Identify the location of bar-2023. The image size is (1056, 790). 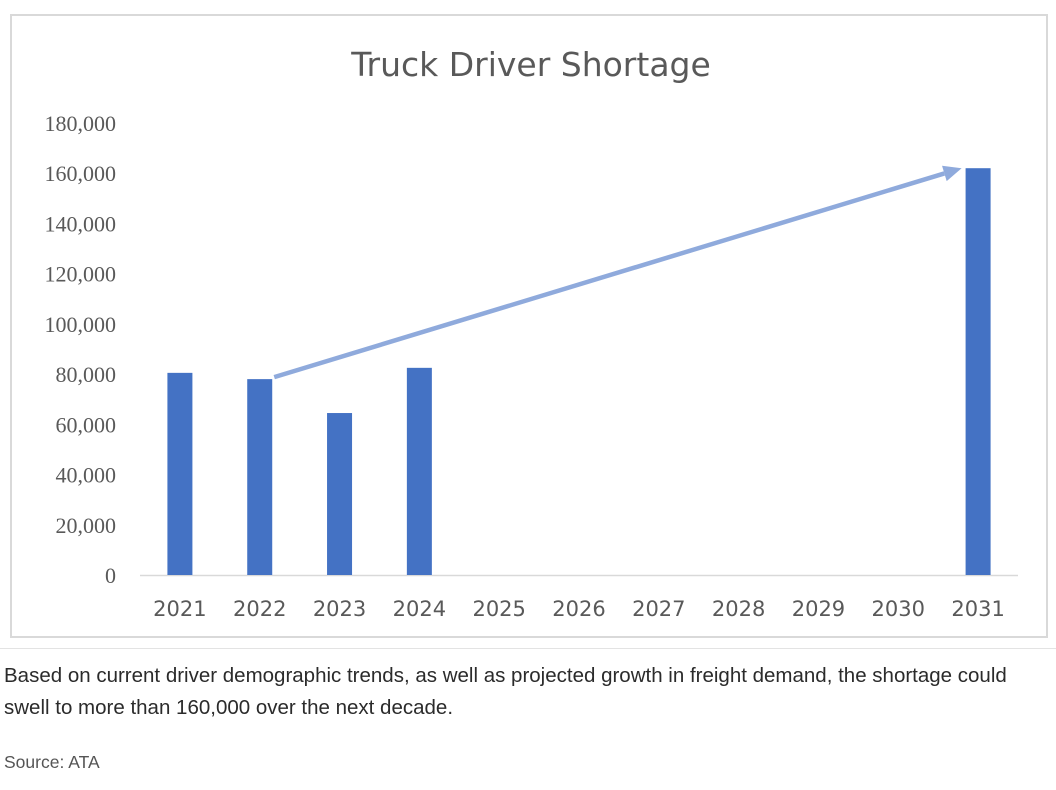
(340, 494).